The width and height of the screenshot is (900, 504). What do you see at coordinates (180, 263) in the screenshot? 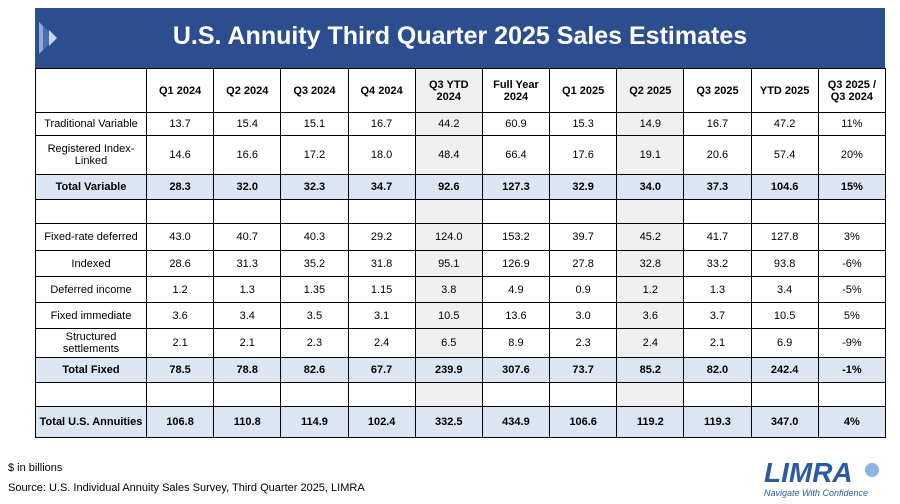
I see `cell: 28.6` at bounding box center [180, 263].